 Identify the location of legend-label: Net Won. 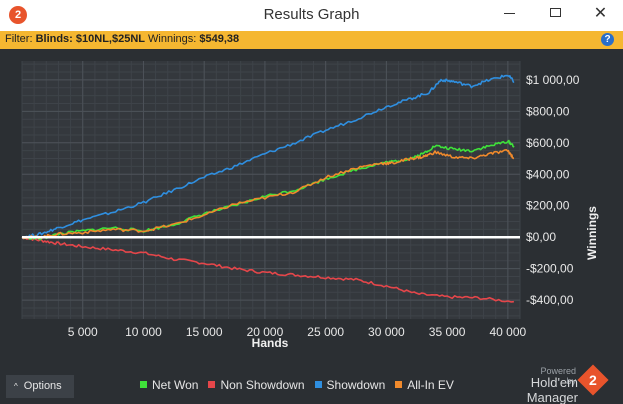
(175, 385).